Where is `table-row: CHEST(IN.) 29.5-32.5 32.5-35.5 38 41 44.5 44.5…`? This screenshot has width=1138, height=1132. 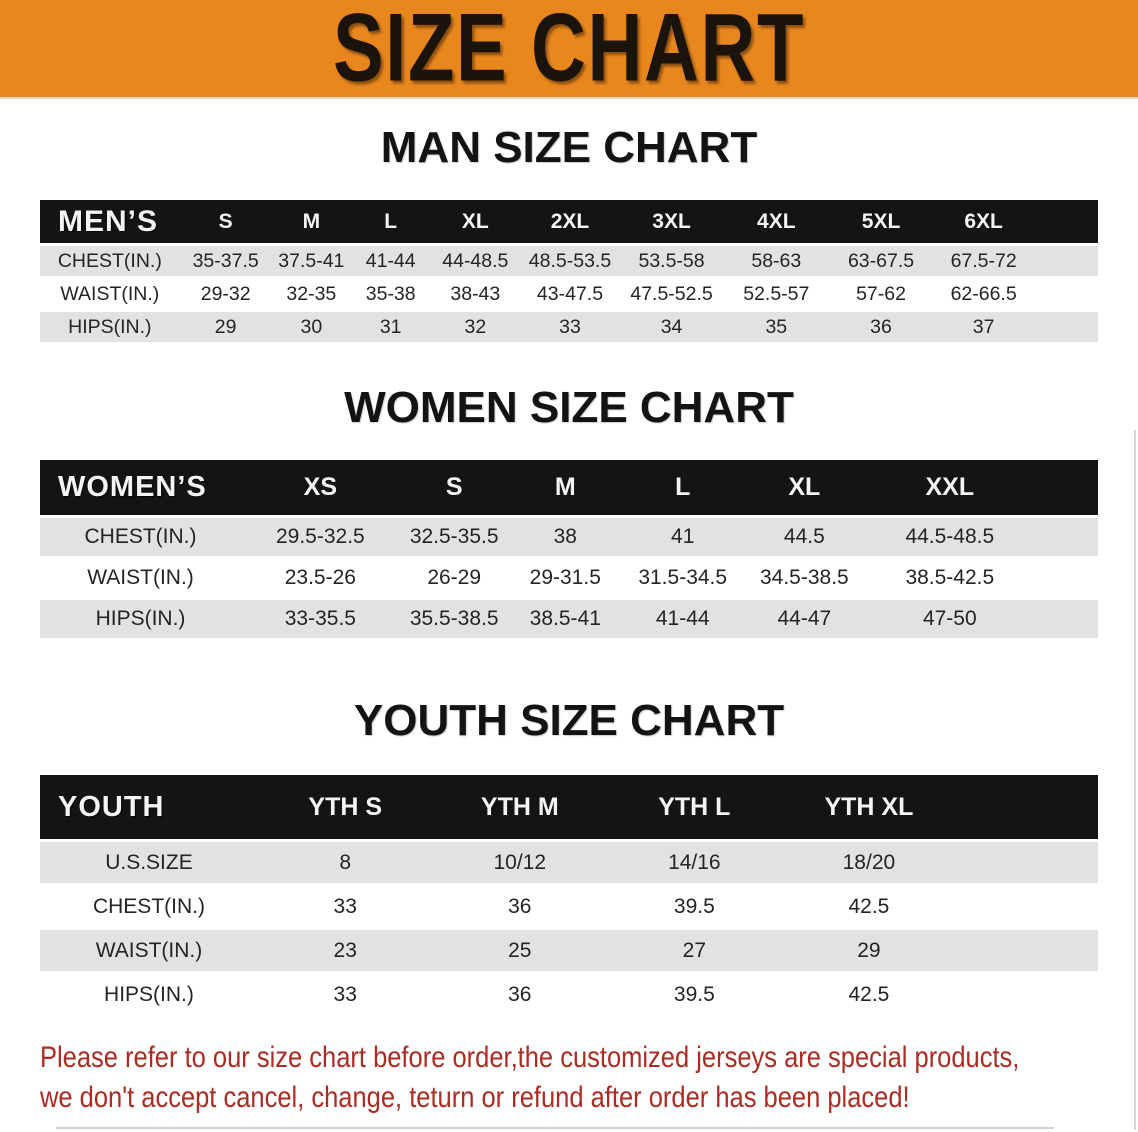
table-row: CHEST(IN.) 29.5-32.5 32.5-35.5 38 41 44.5 44.5… is located at coordinates (569, 537).